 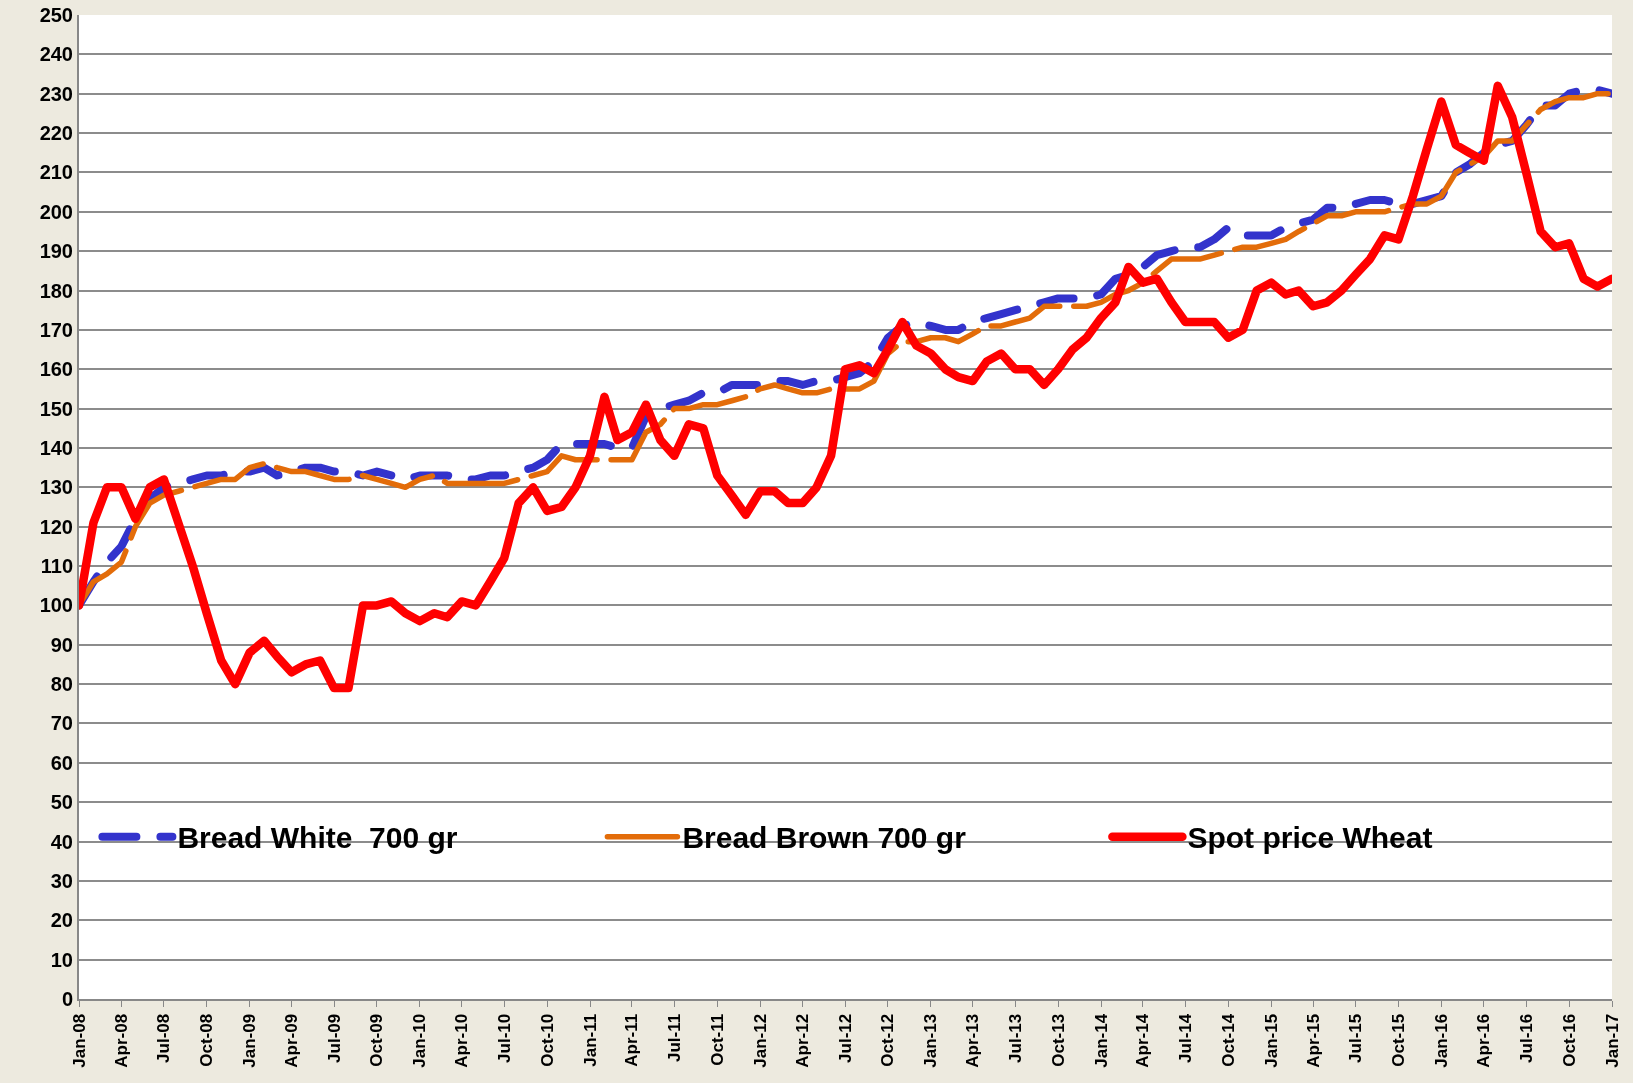 I want to click on x-tick-label: Jul-15, so click(x=1356, y=1038).